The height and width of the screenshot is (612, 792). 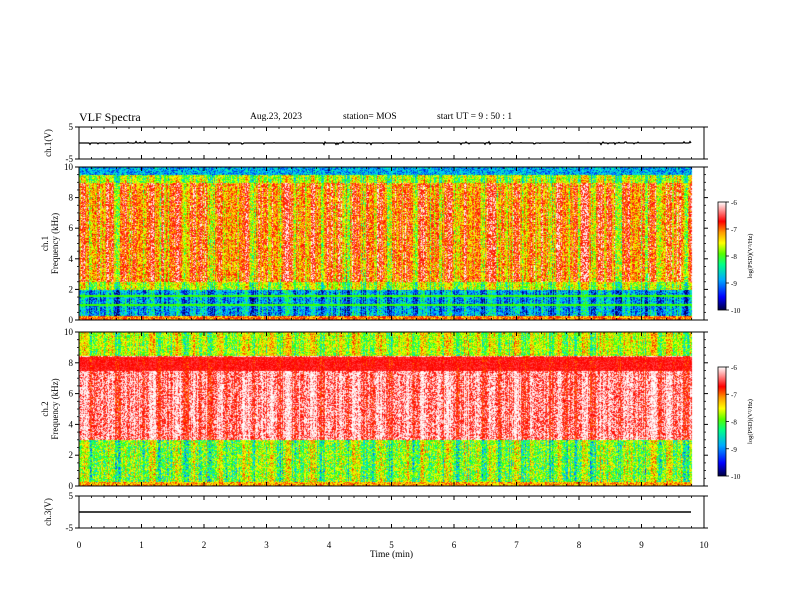 I want to click on x-tick-label: 10, so click(x=705, y=545).